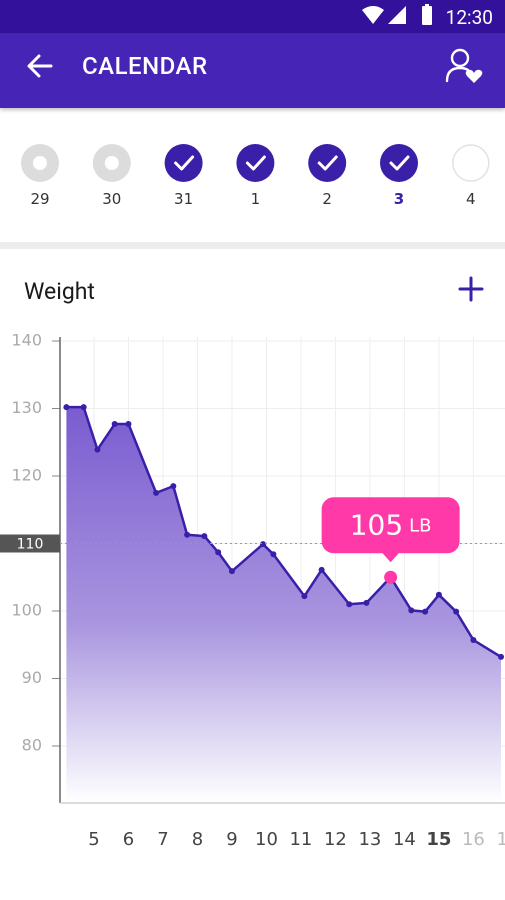 The image size is (505, 900). What do you see at coordinates (256, 199) in the screenshot?
I see `day-label: 1` at bounding box center [256, 199].